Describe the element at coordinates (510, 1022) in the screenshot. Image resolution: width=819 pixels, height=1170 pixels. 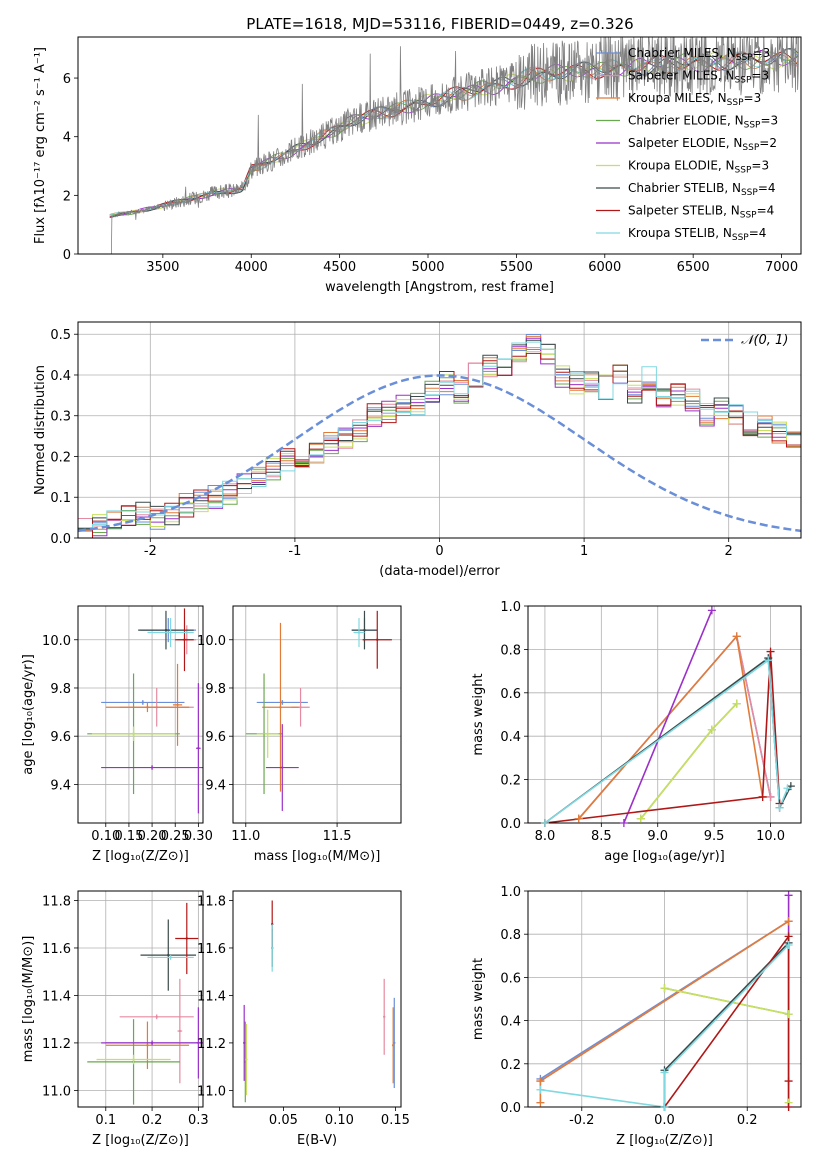
I see `y-tick-label: 0.4` at that location.